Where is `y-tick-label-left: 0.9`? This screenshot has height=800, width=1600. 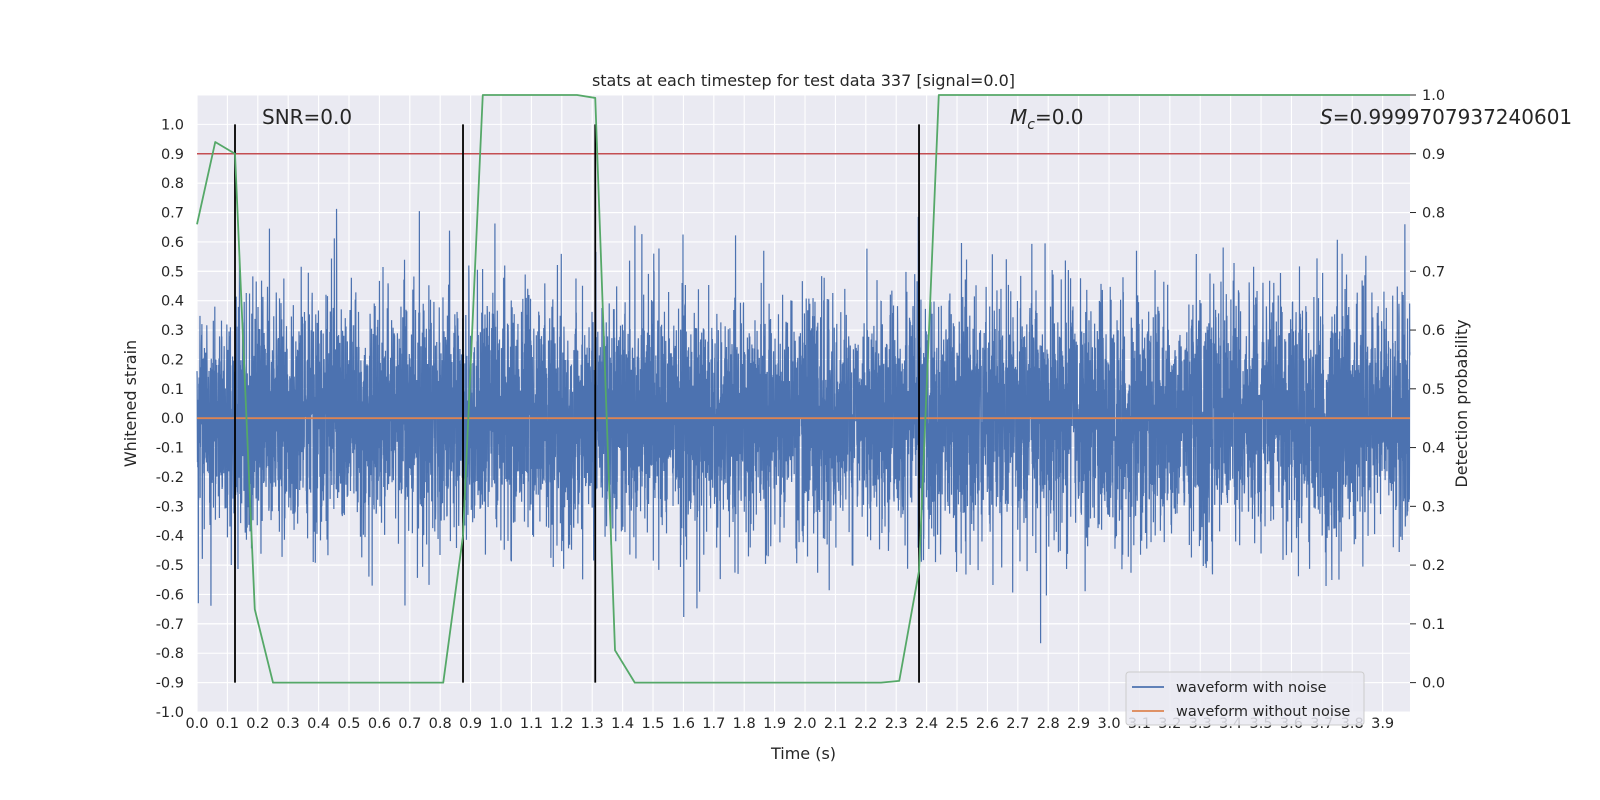 y-tick-label-left: 0.9 is located at coordinates (172, 155).